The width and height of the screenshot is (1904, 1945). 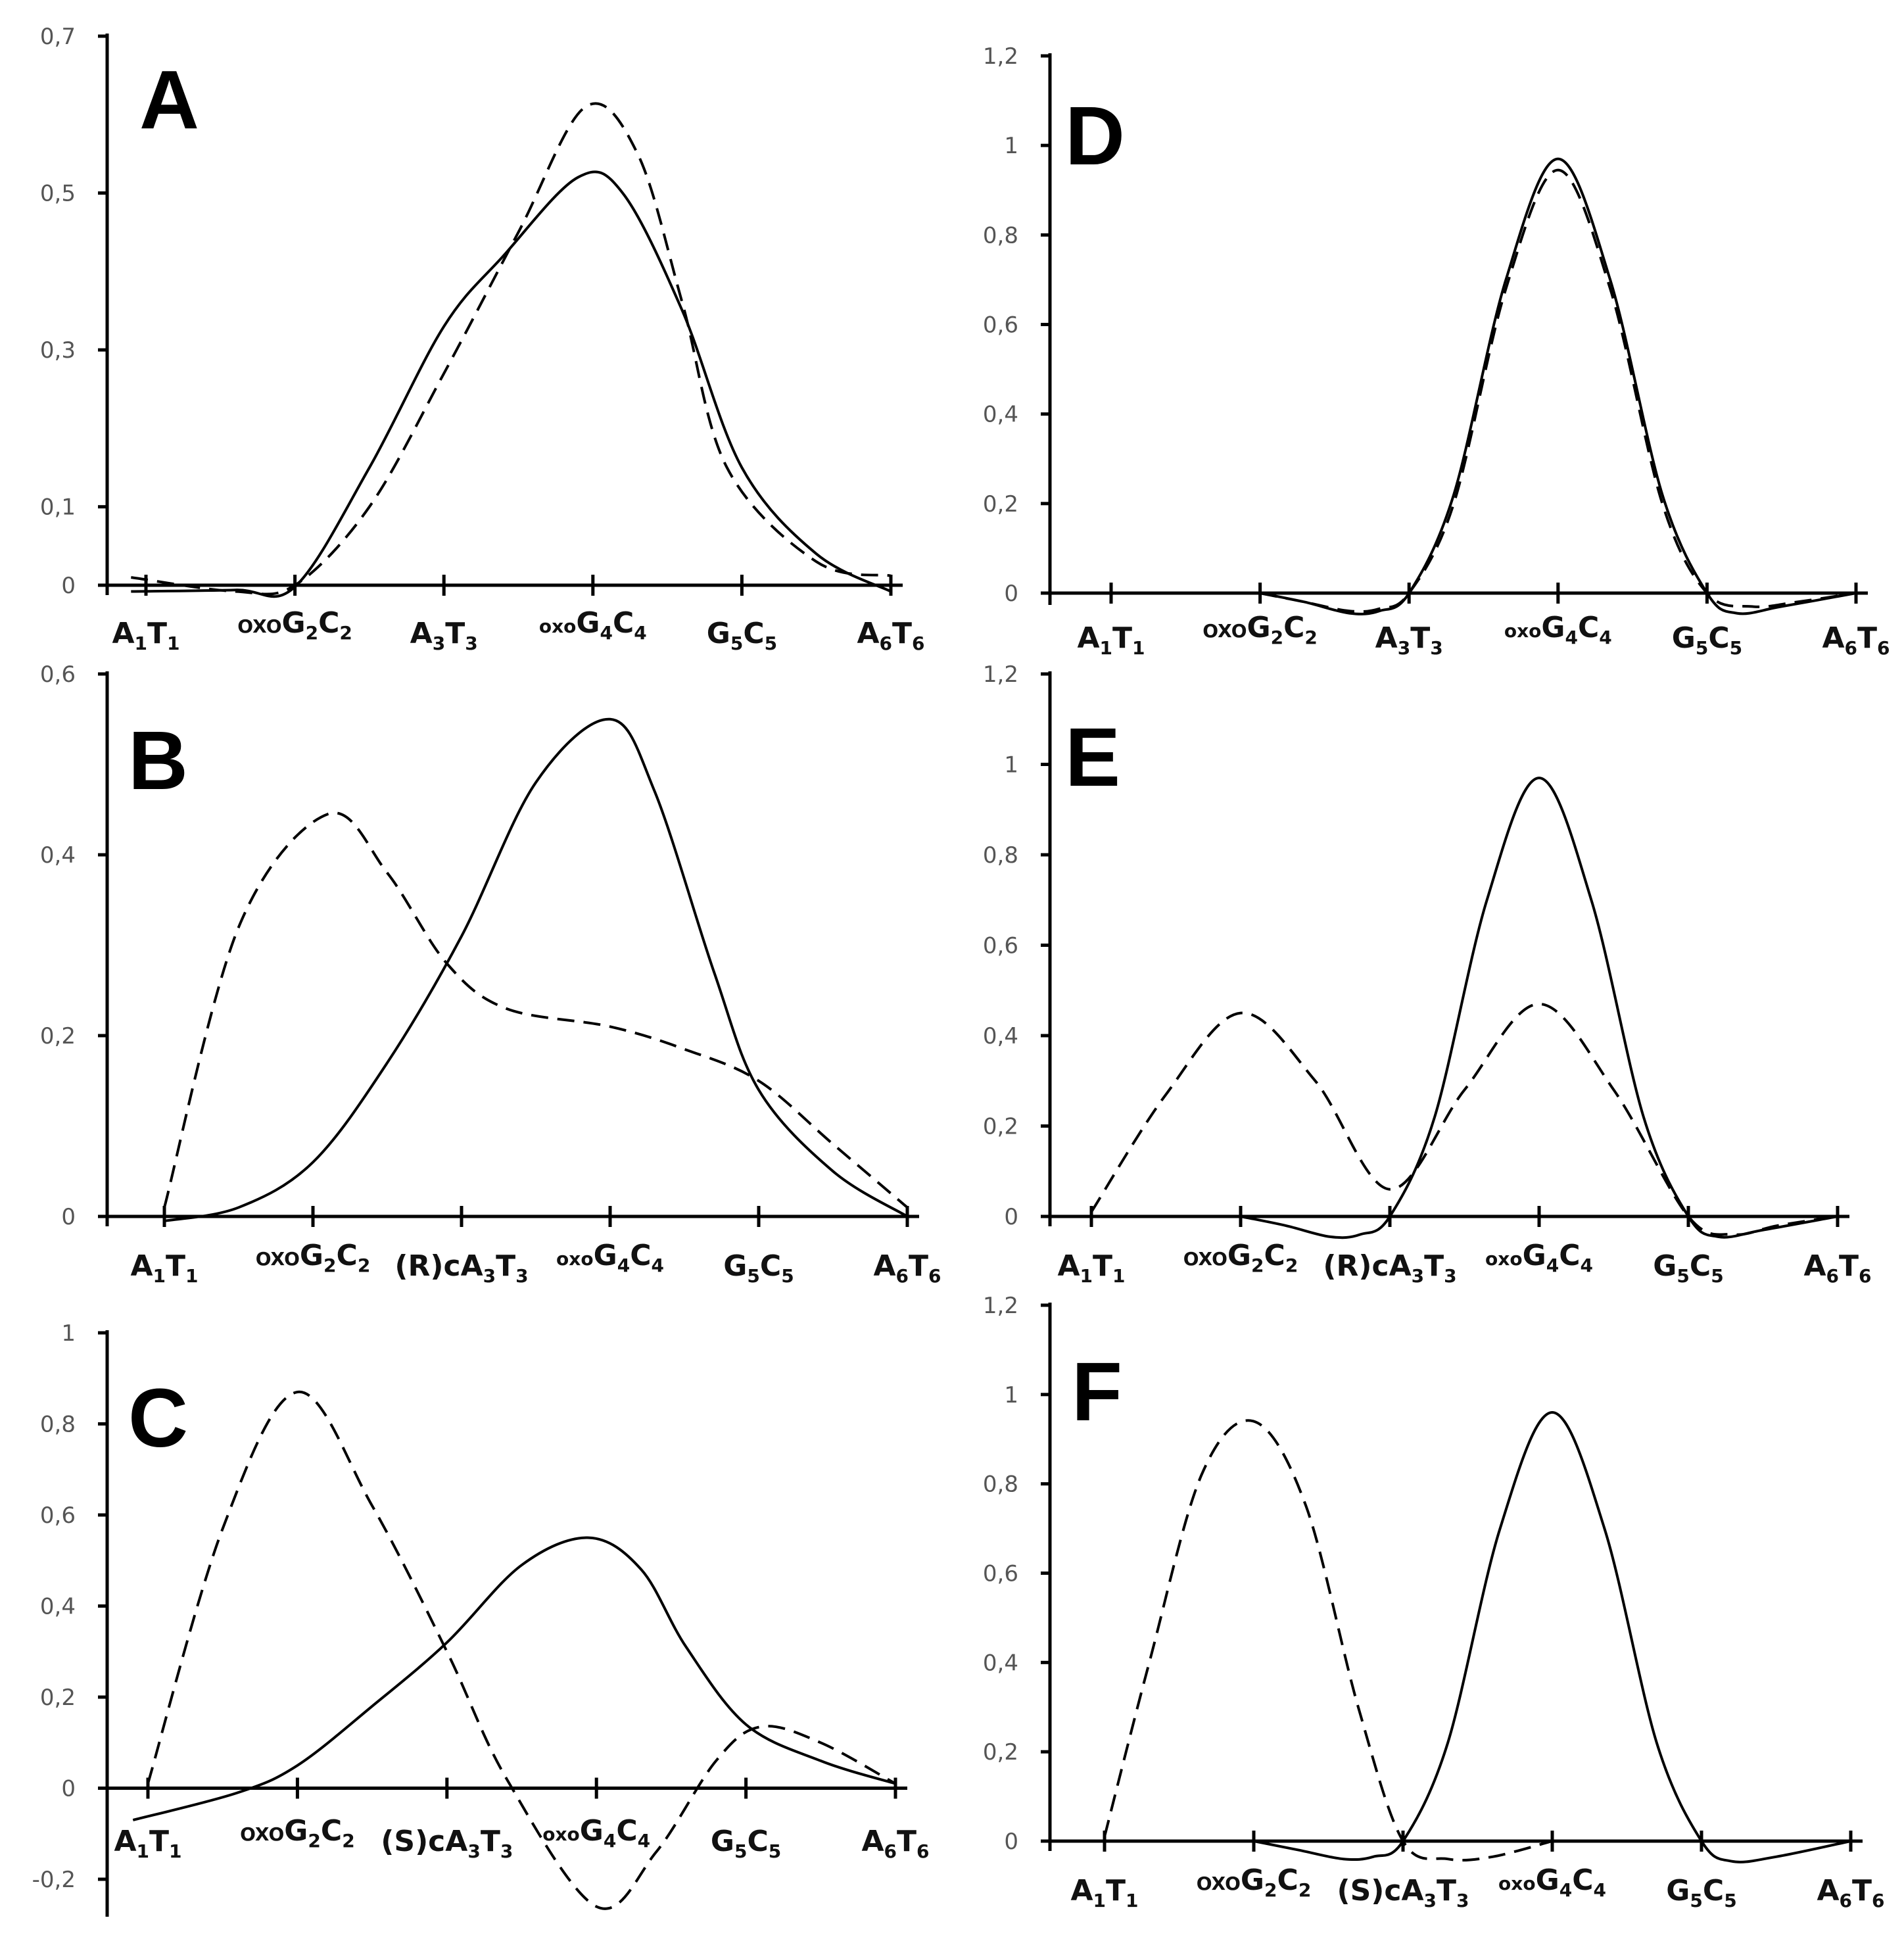 I want to click on x-tick-label: A3T3, so click(x=1409, y=640).